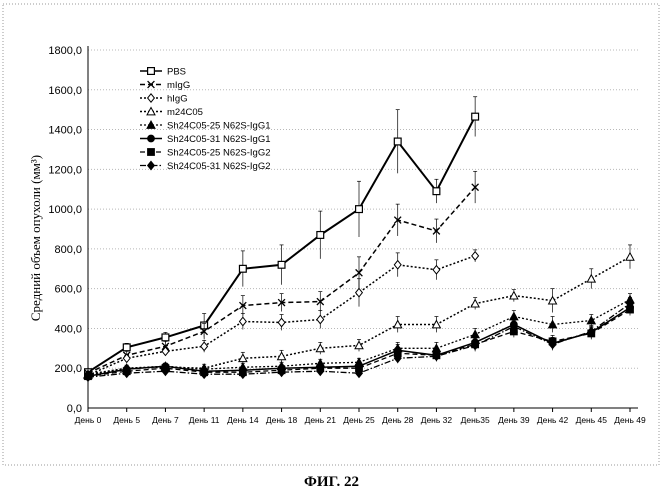 The height and width of the screenshot is (500, 663). What do you see at coordinates (219, 166) in the screenshot?
I see `legend-label: Sh24C05-31 N62S-IgG2` at bounding box center [219, 166].